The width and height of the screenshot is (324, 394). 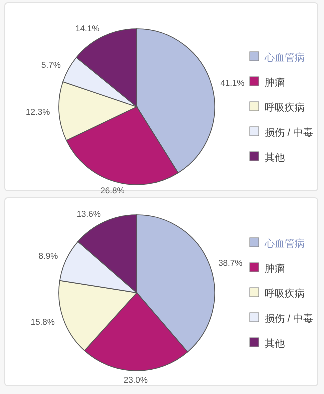 I want to click on data-label: 8.9%, so click(x=48, y=256).